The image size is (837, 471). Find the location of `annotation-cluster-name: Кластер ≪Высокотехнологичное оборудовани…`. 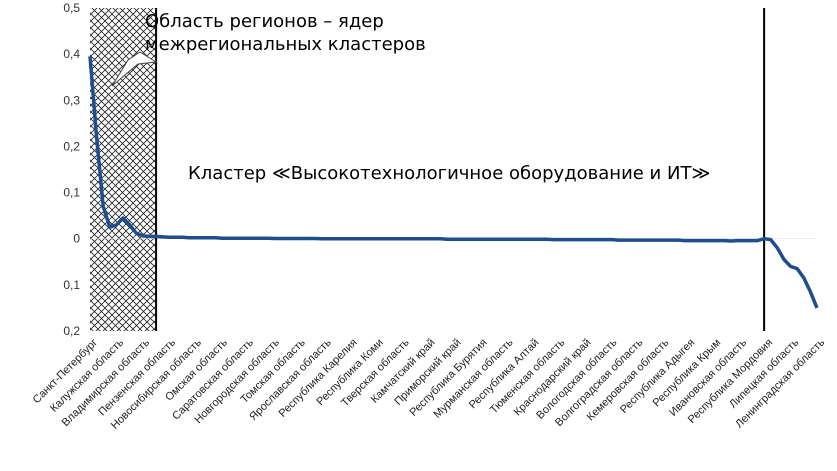

annotation-cluster-name: Кластер ≪Высокотехнологичное оборудовани… is located at coordinates (449, 173).